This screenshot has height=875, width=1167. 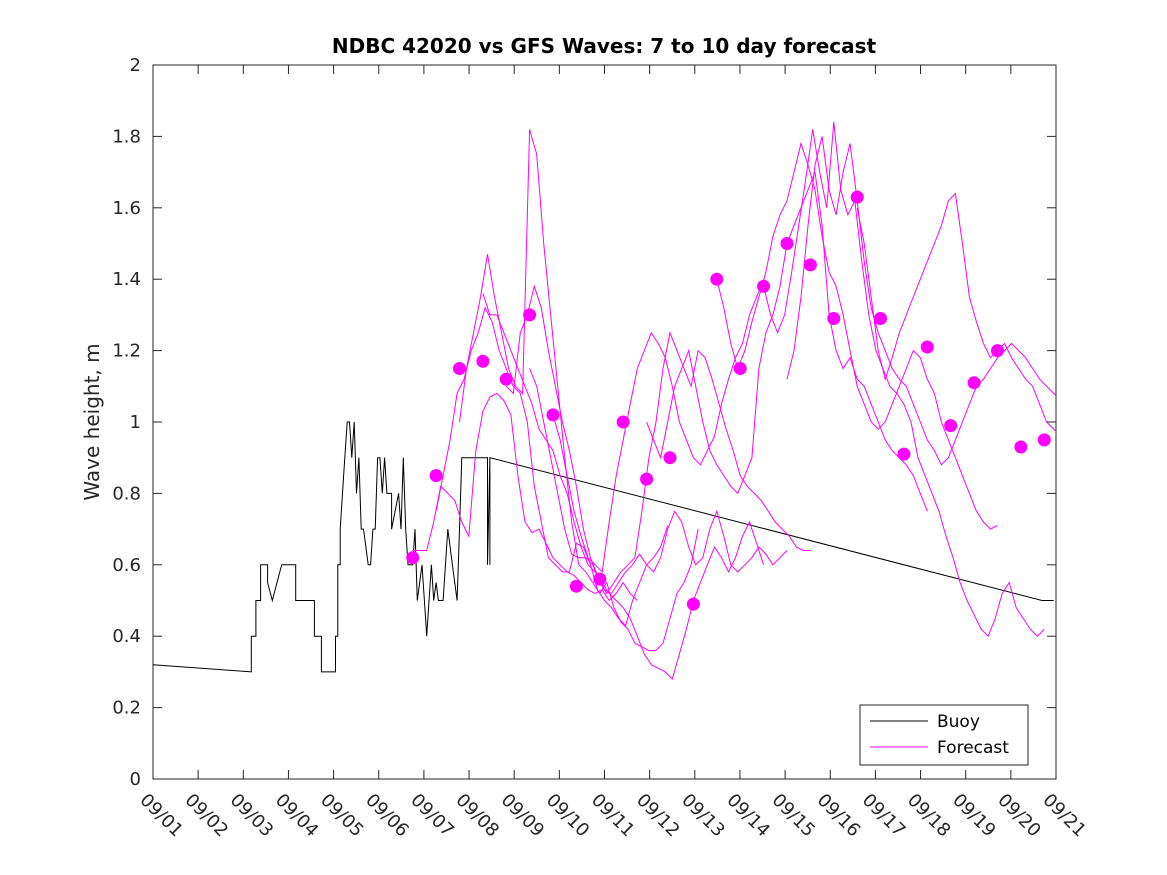 I want to click on x-tick-label: 09/04, so click(x=297, y=816).